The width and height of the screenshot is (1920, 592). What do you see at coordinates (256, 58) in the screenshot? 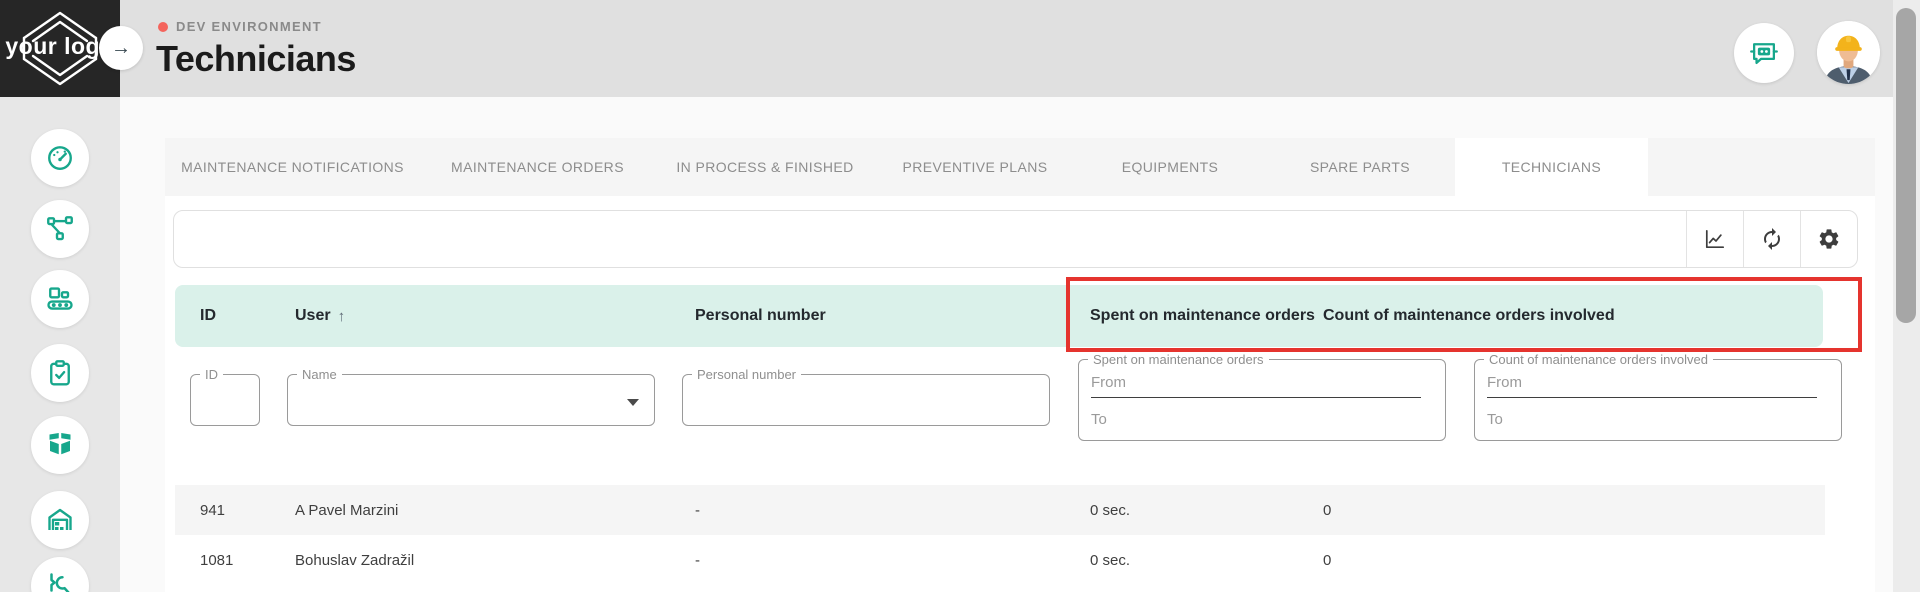
I see `page-title: Technicians` at bounding box center [256, 58].